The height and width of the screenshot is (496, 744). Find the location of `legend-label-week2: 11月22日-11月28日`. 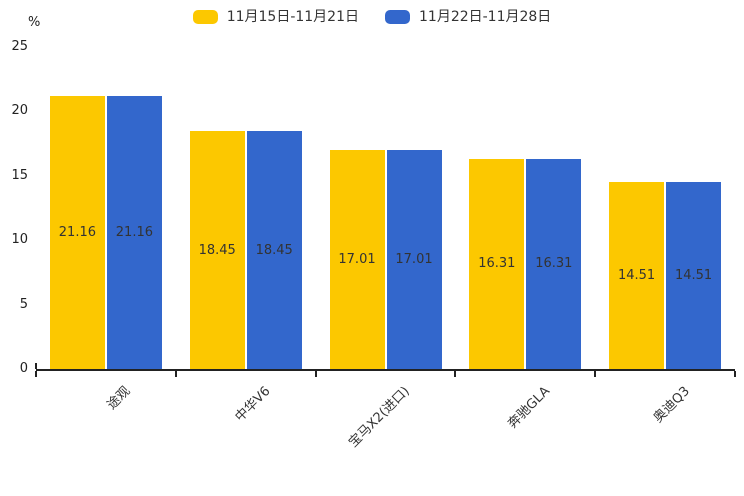

legend-label-week2: 11月22日-11月28日 is located at coordinates (485, 17).